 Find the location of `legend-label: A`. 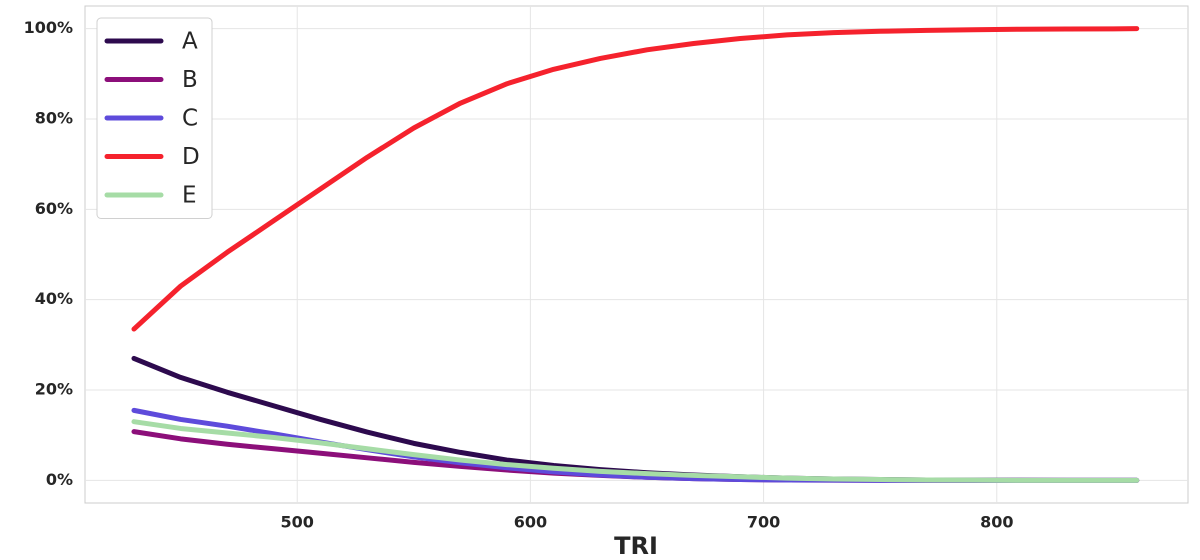

legend-label: A is located at coordinates (190, 42).